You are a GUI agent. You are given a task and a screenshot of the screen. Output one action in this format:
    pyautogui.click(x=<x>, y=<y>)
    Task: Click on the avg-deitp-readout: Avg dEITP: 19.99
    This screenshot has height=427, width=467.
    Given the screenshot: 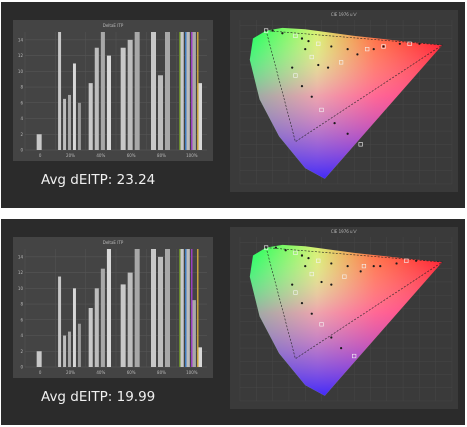 What is the action you would take?
    pyautogui.click(x=121, y=397)
    